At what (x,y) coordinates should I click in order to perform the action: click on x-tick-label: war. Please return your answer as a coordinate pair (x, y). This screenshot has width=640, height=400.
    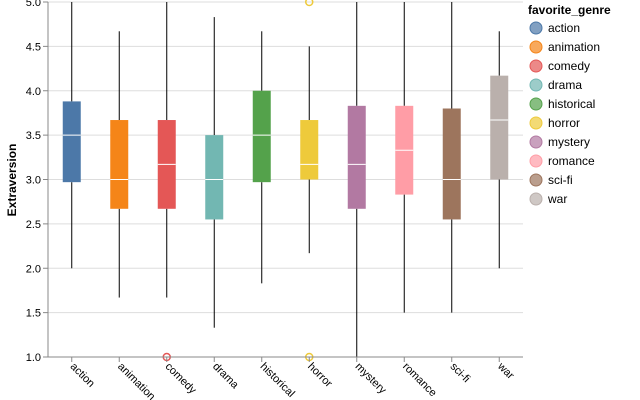
    Looking at the image, I should click on (505, 371).